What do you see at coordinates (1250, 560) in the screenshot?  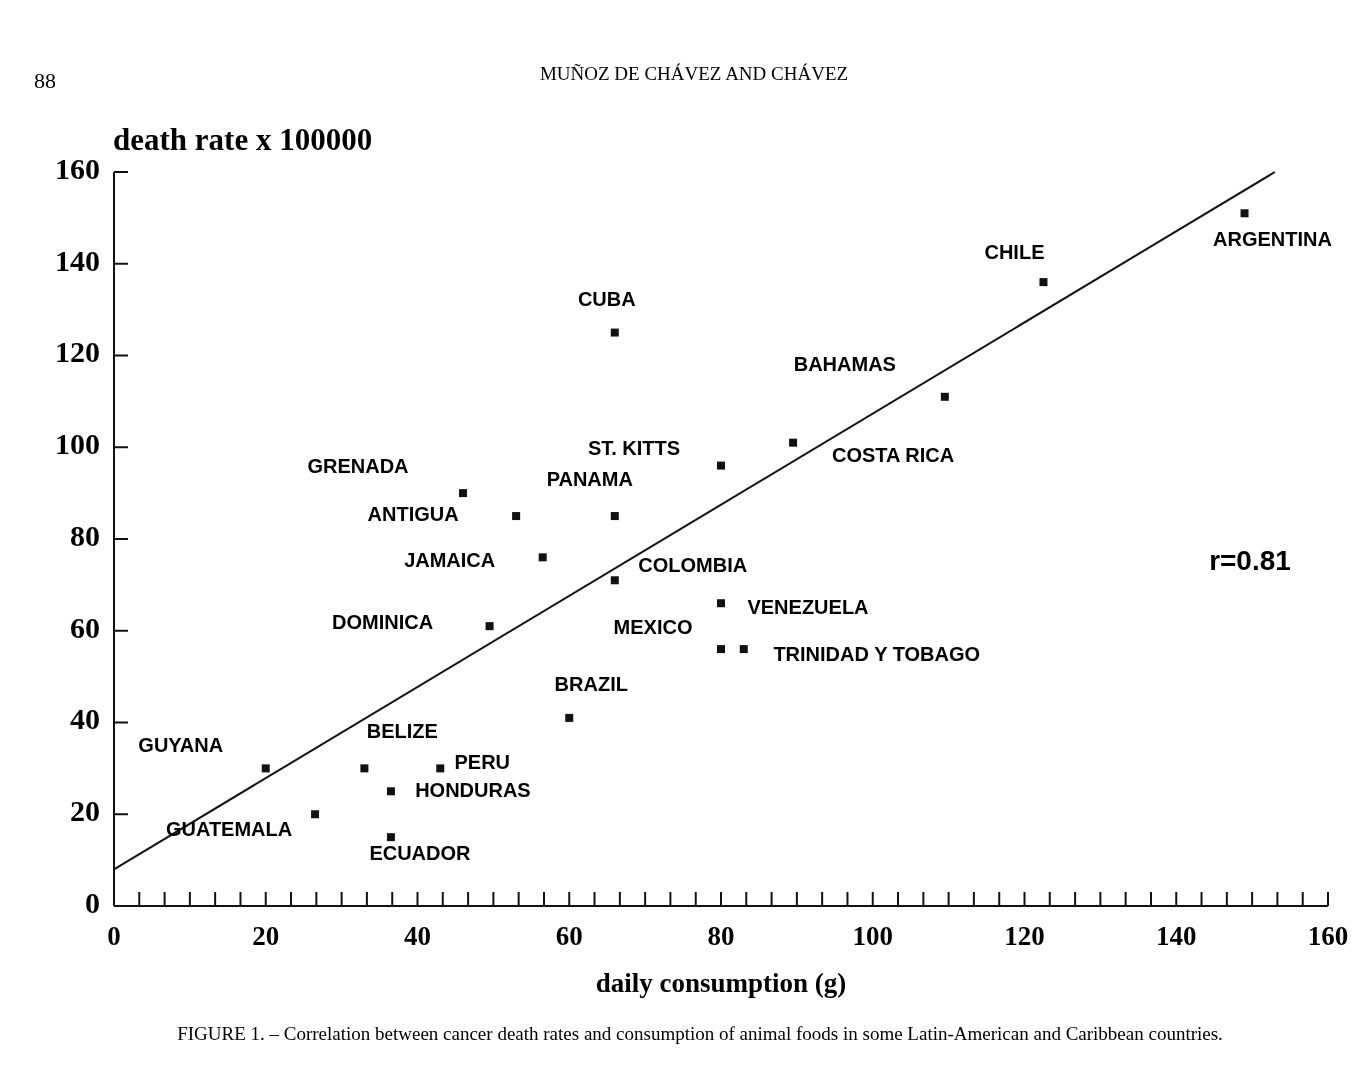 I see `annotation: r=0.81` at bounding box center [1250, 560].